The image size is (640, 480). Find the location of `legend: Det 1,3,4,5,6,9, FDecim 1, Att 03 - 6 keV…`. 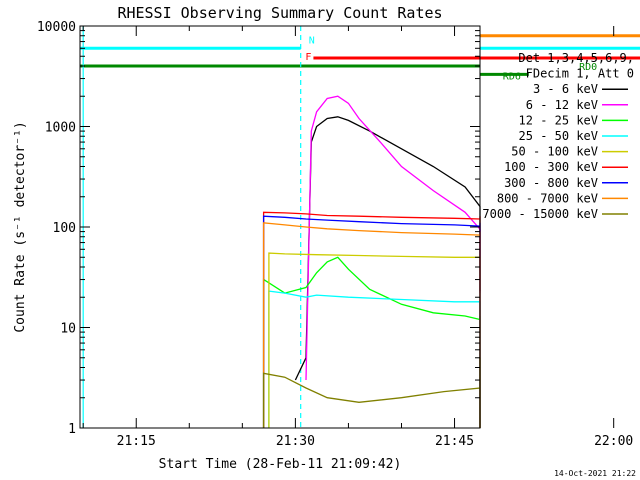

legend: Det 1,3,4,5,6,9, FDecim 1, Att 03 - 6 keV… is located at coordinates (558, 136).